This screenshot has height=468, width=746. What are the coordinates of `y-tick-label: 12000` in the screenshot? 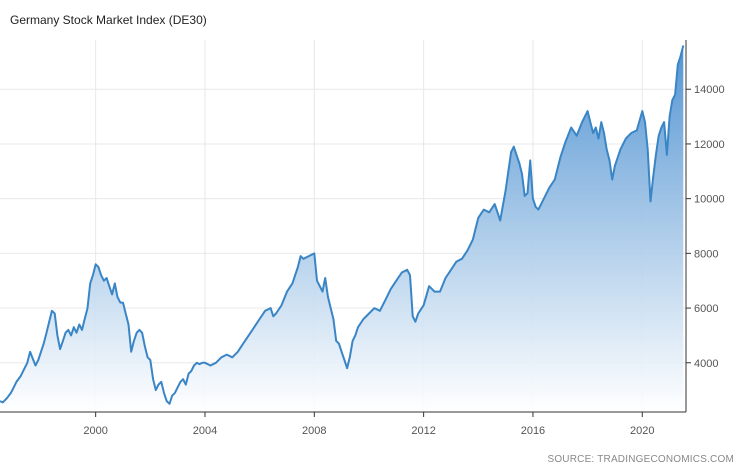 It's located at (709, 145).